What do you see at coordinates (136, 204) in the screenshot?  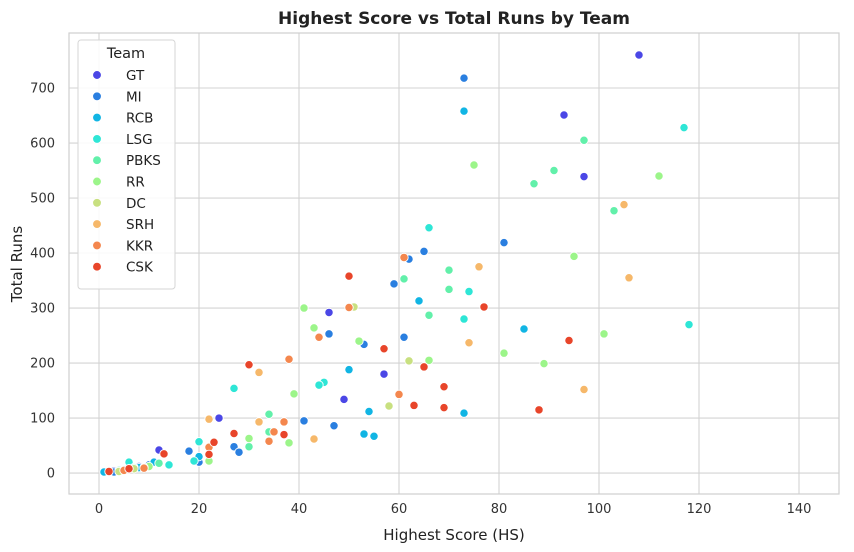 I see `legend-label: DC` at bounding box center [136, 204].